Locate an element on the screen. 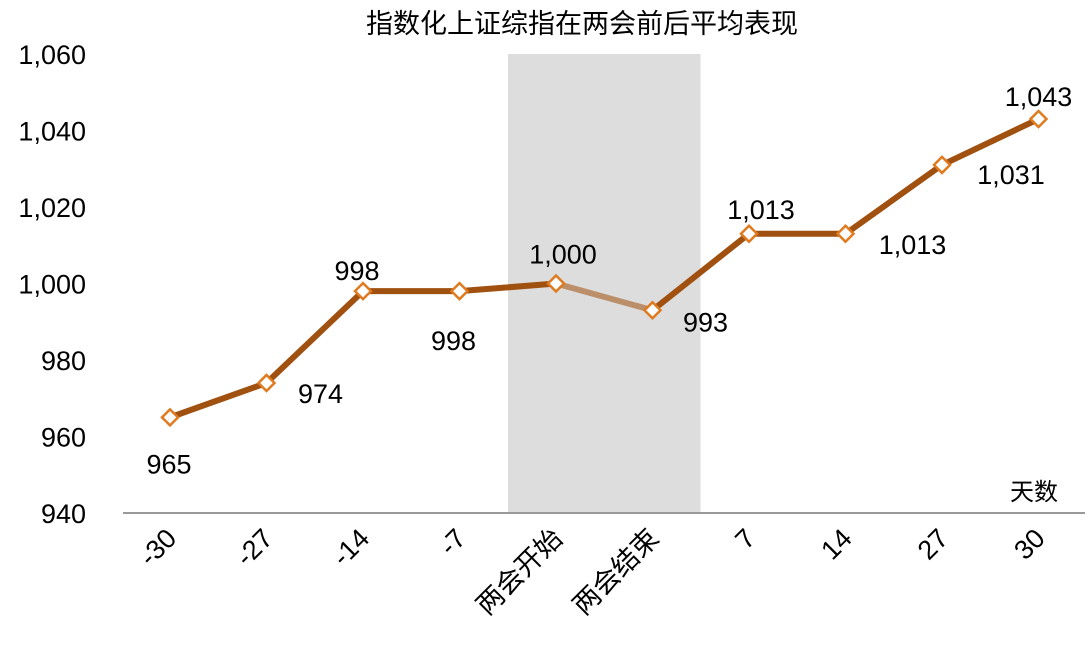 The height and width of the screenshot is (645, 1089). y-tick-label: 1,000 is located at coordinates (52, 285).